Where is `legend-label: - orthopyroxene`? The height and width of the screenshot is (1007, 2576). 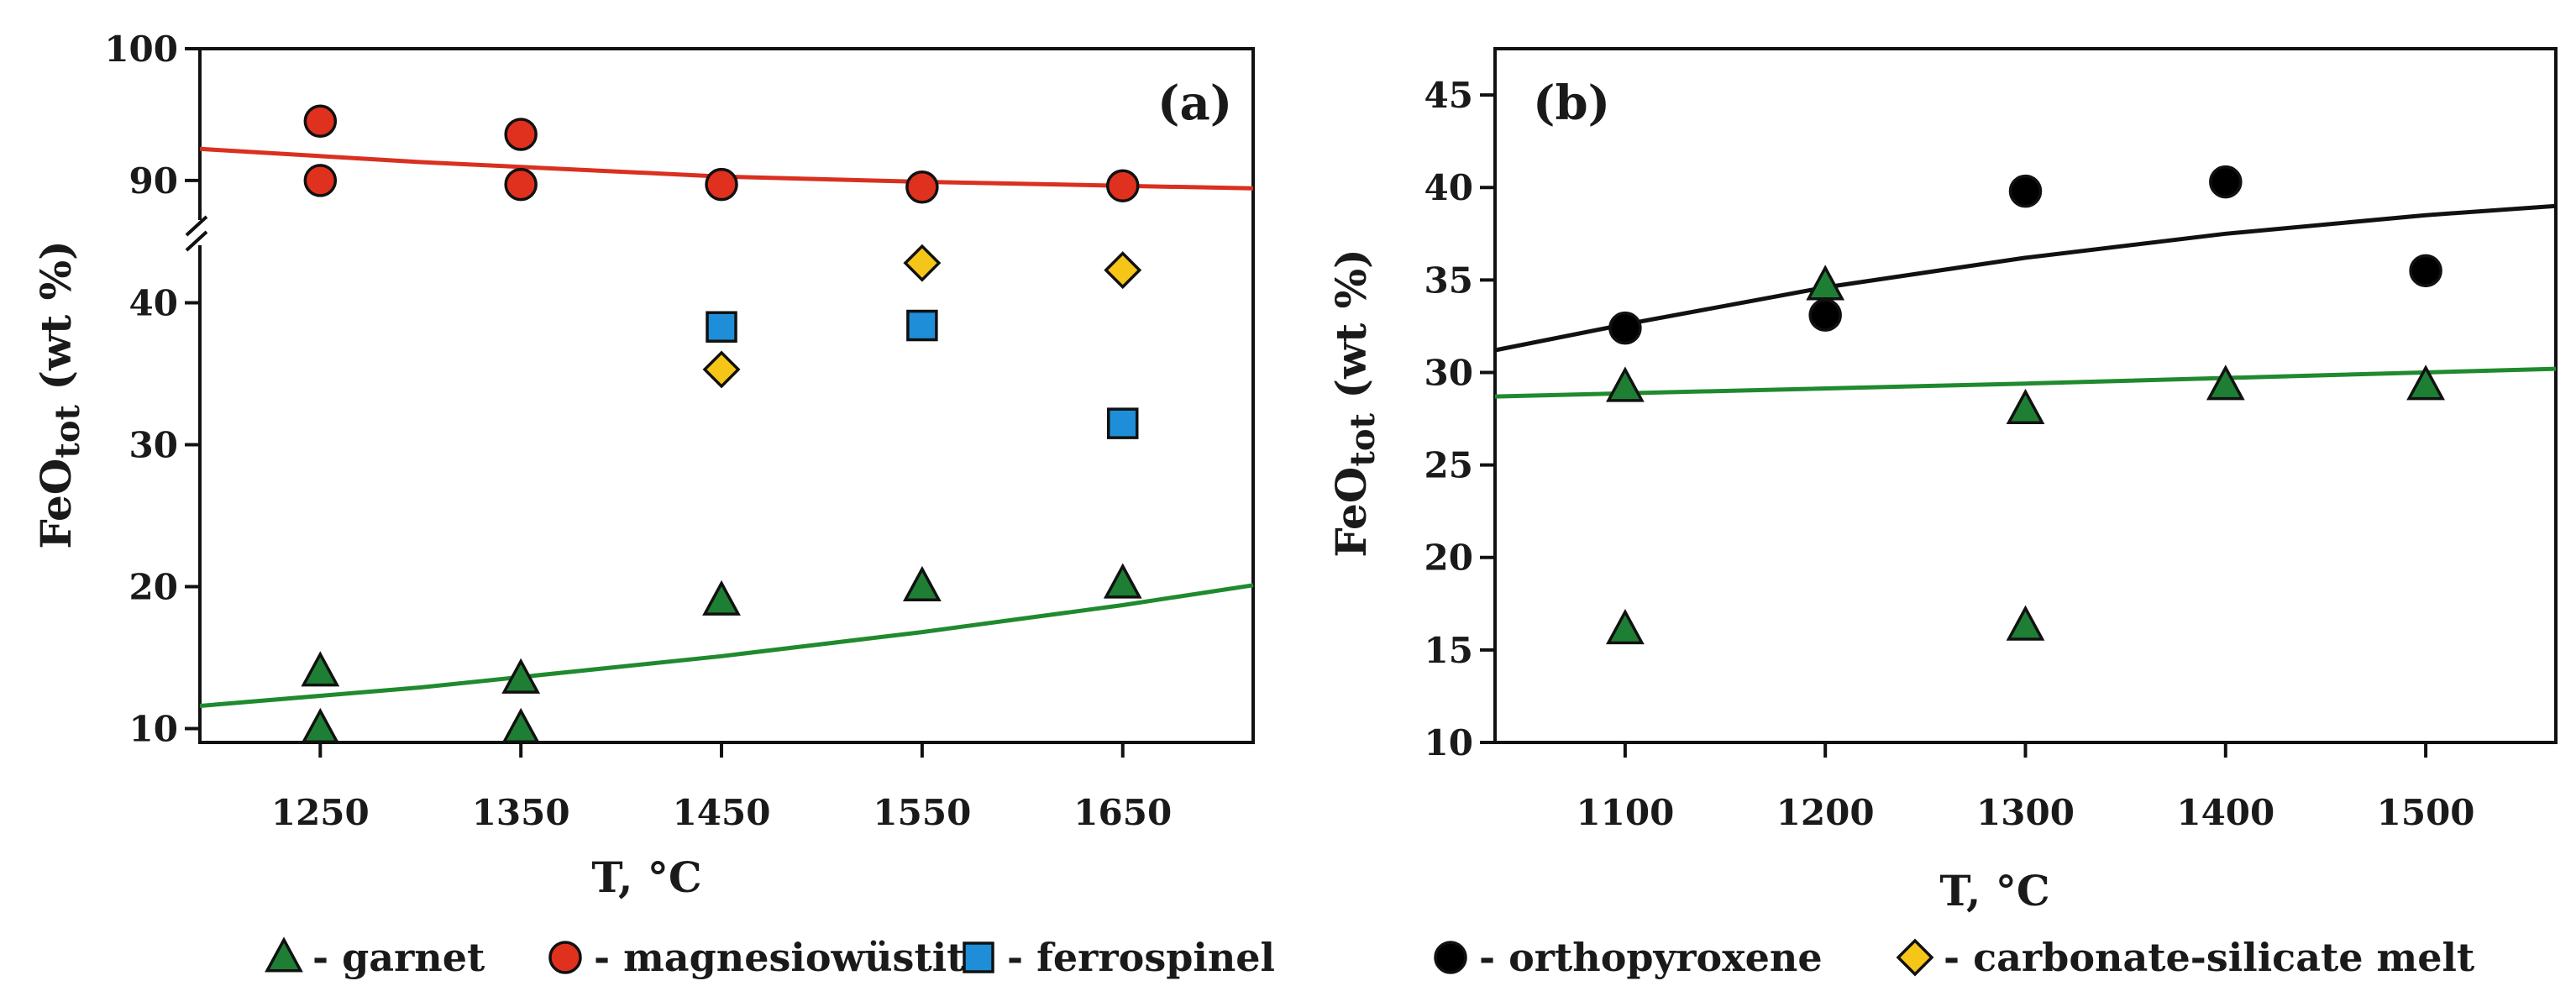
legend-label: - orthopyroxene is located at coordinates (1651, 957).